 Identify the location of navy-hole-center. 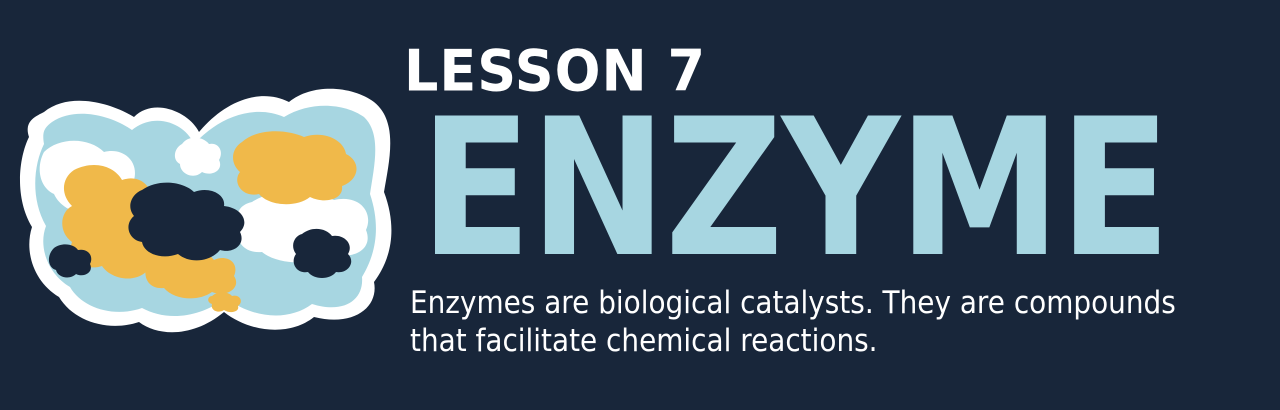
(186, 221).